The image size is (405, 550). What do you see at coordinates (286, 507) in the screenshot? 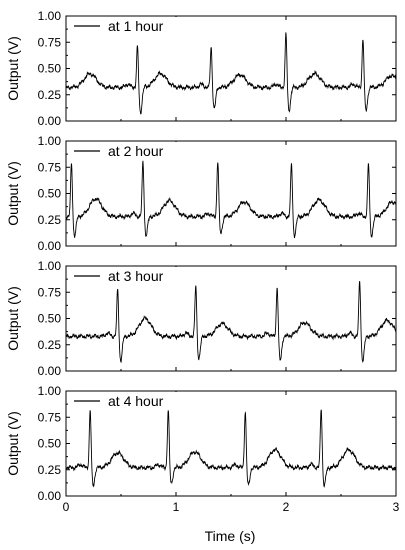
I see `x-tick-label: 2` at bounding box center [286, 507].